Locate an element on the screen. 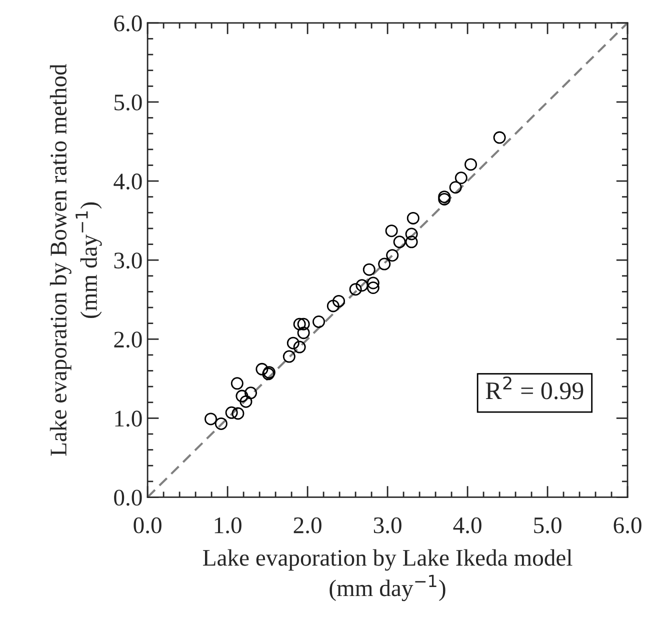 This screenshot has width=653, height=620. x-tick-label: 3.0 is located at coordinates (388, 525).